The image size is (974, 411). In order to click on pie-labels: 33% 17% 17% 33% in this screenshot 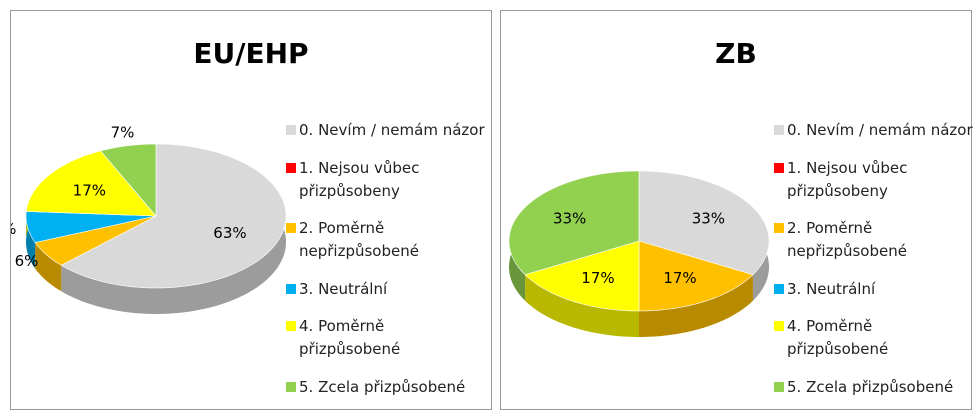, I will do `click(639, 247)`.